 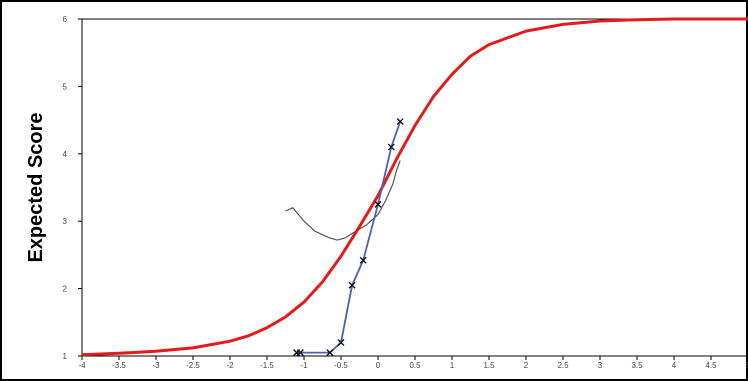 I want to click on x-tick-label: -1.5, so click(x=267, y=365).